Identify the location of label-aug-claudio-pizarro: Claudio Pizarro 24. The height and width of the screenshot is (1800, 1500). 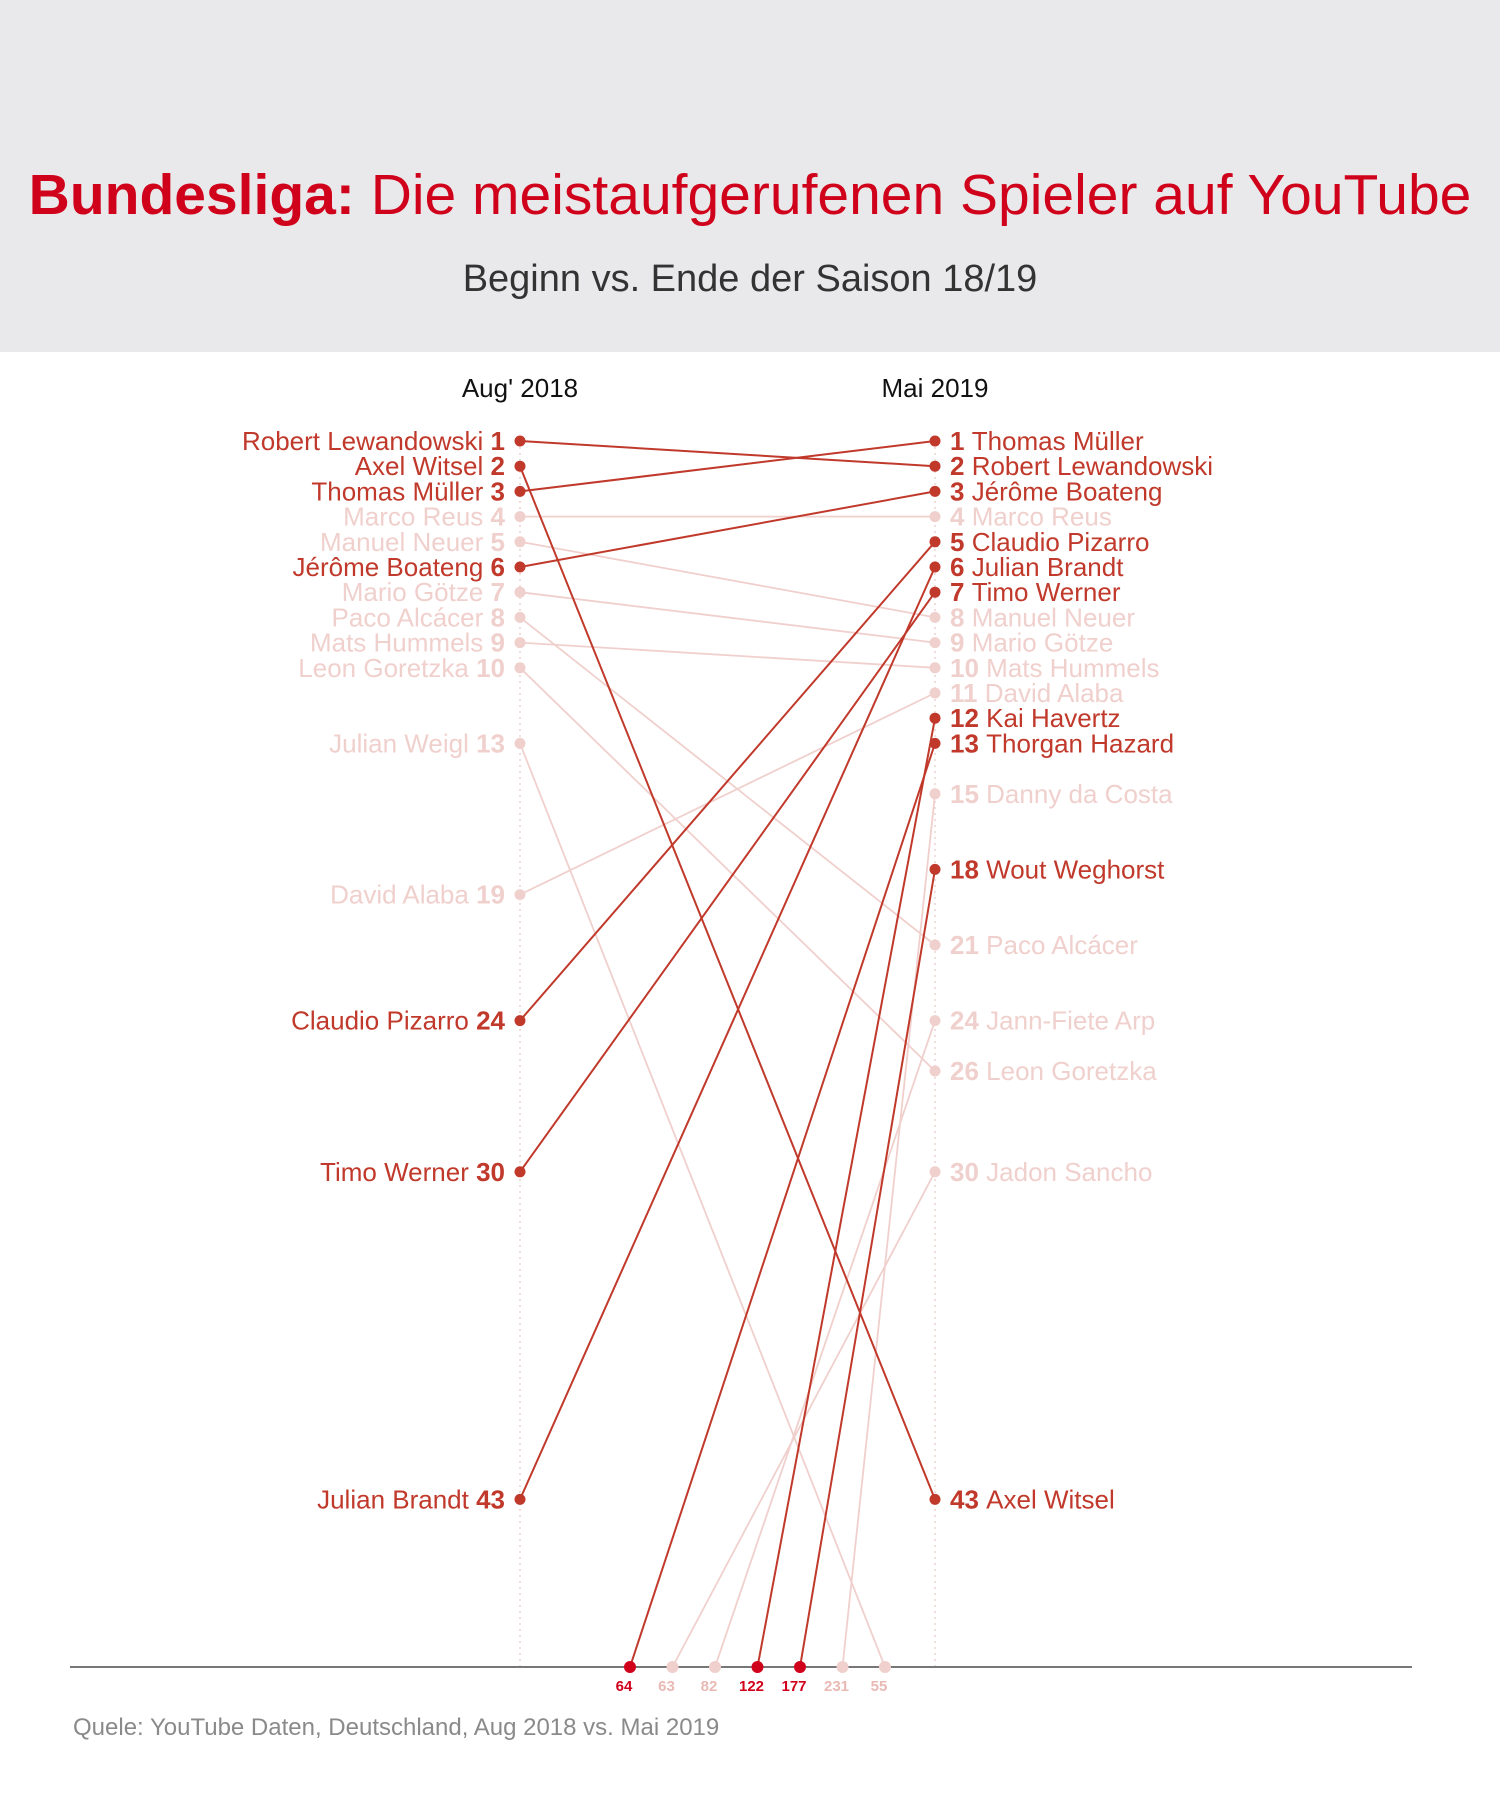
(398, 1021).